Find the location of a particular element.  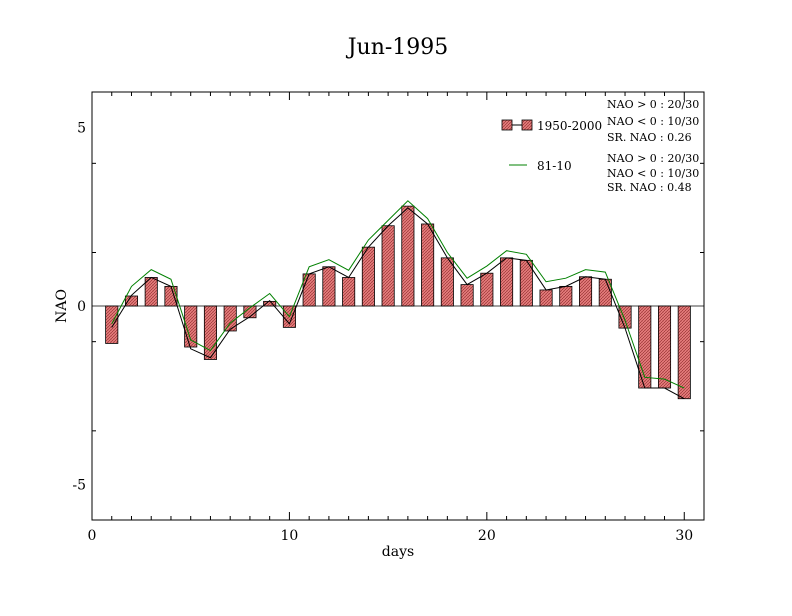

legend-label-81-10: 81-10 is located at coordinates (554, 166).